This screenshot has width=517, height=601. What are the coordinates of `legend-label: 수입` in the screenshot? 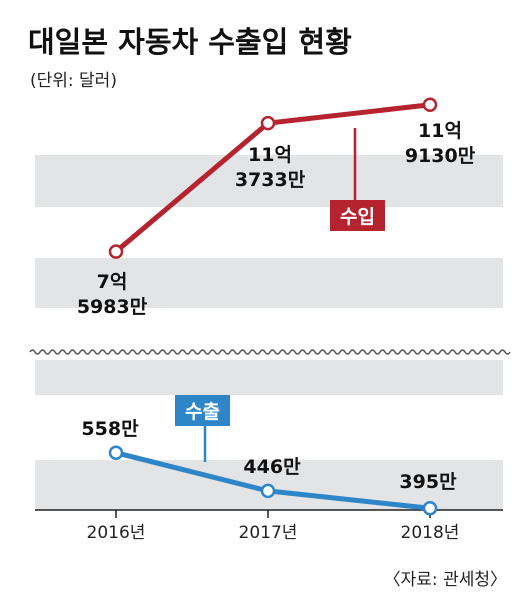 It's located at (357, 215).